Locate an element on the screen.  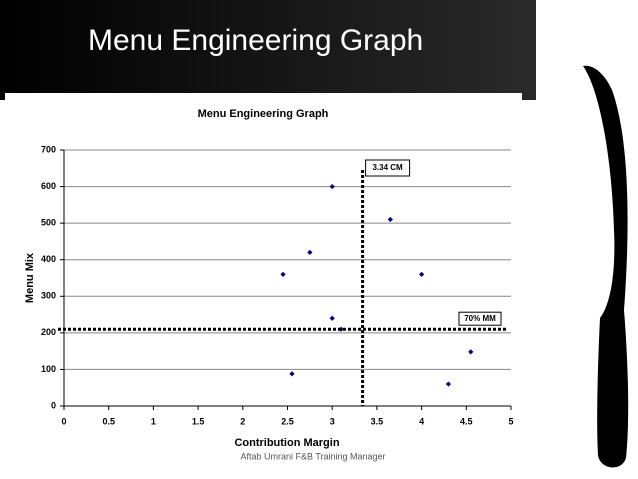
x-tick-label: 2 is located at coordinates (242, 421).